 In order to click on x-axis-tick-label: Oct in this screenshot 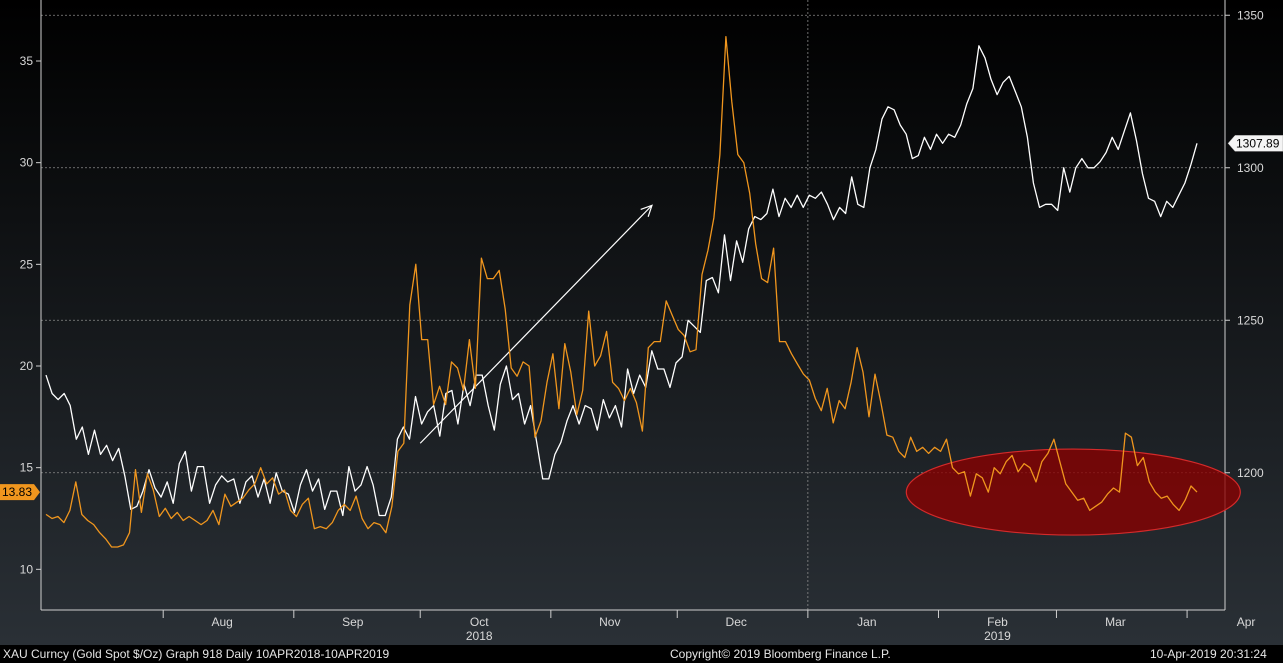, I will do `click(479, 622)`.